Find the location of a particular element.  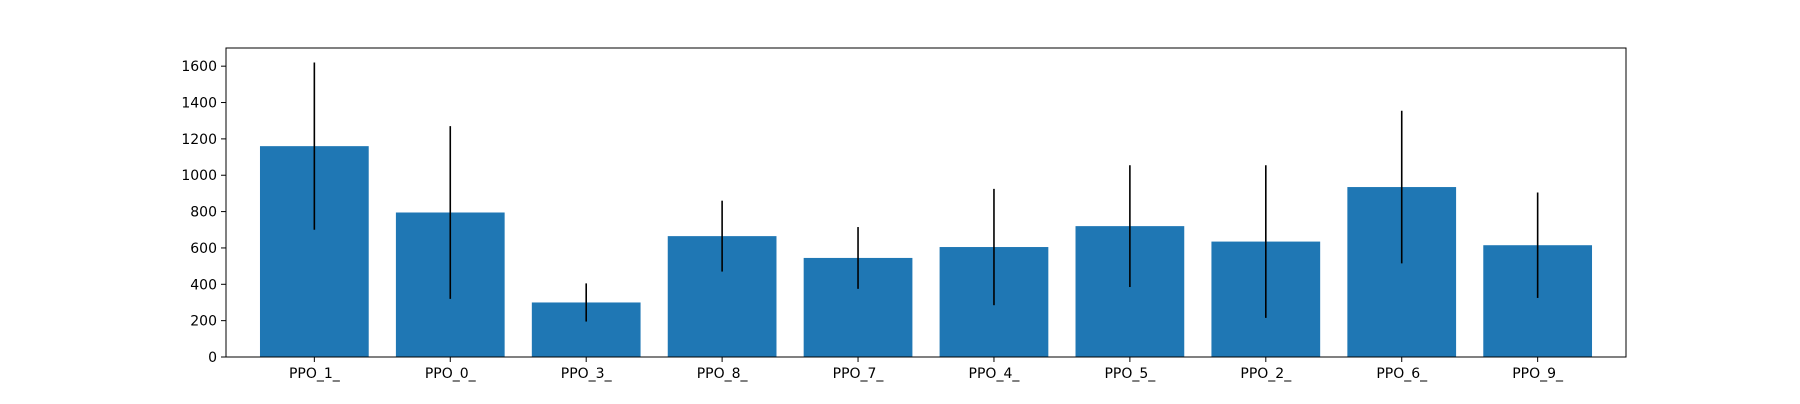

y-tick-label: 200 is located at coordinates (203, 322).